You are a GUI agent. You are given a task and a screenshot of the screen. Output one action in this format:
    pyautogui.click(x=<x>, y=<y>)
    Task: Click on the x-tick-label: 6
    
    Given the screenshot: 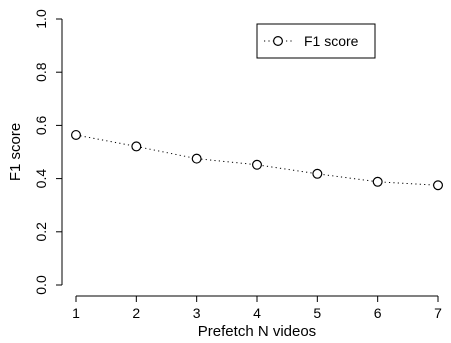 What is the action you would take?
    pyautogui.click(x=378, y=313)
    